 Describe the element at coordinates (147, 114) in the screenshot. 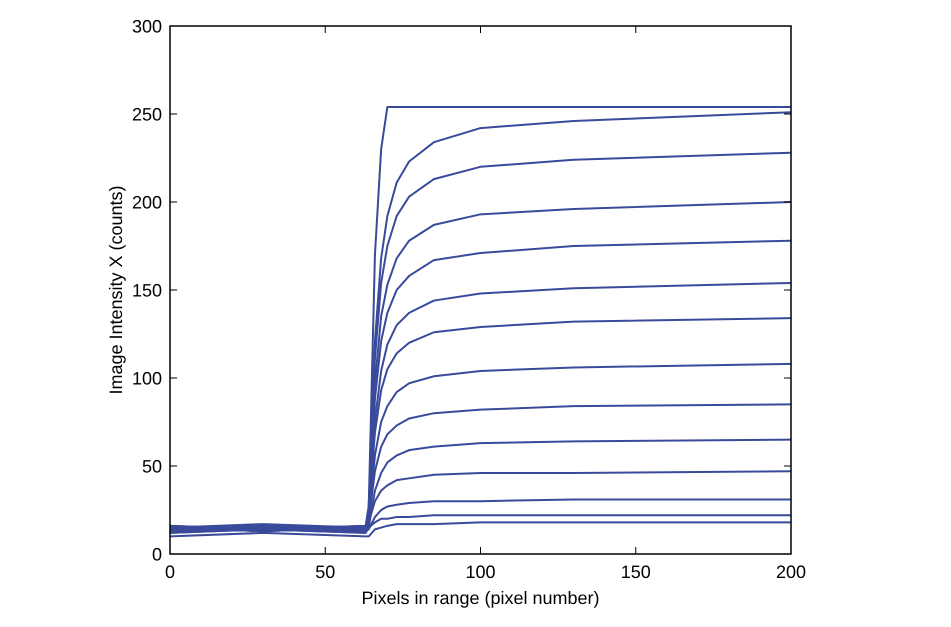

I see `y-tick-label: 250` at that location.